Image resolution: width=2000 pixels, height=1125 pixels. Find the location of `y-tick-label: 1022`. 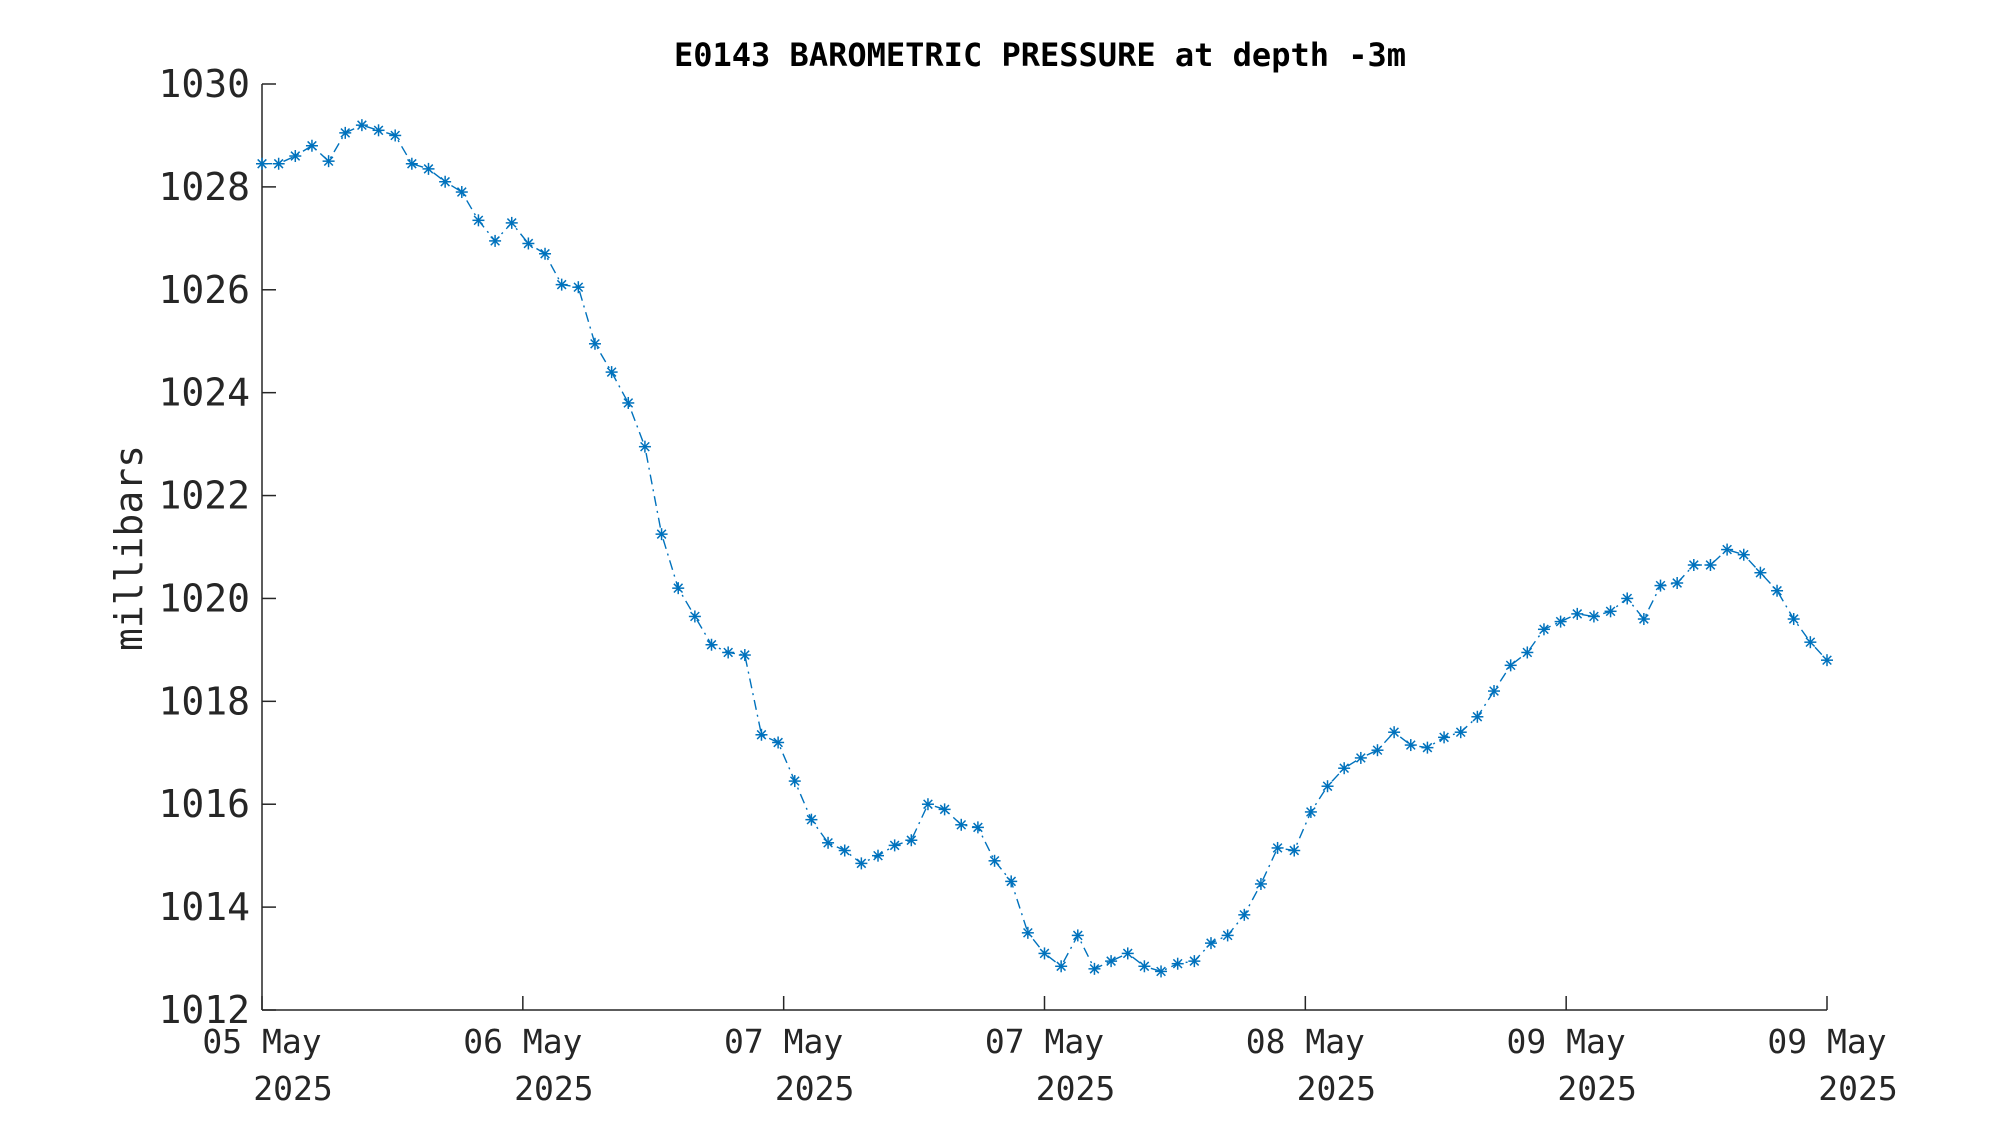

y-tick-label: 1022 is located at coordinates (204, 496).